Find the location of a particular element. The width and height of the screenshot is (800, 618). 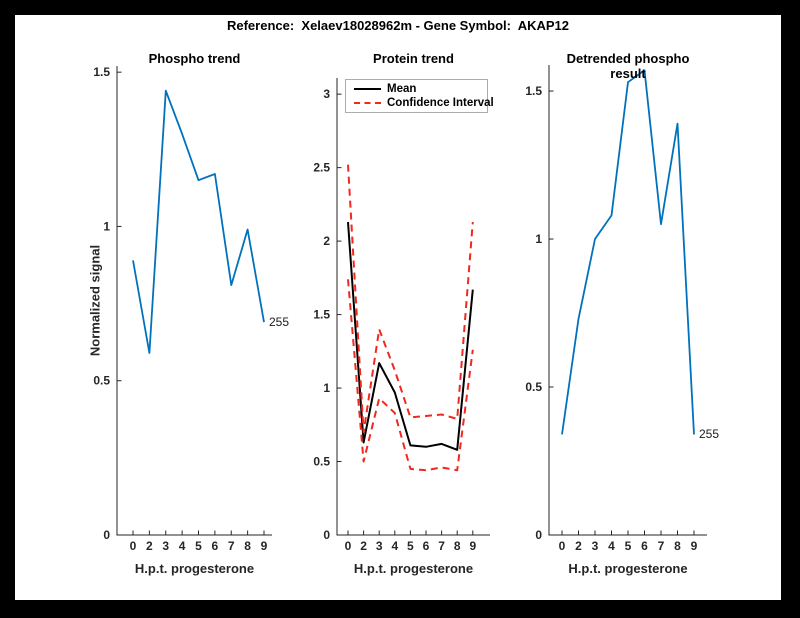

y-tick-label: 2 is located at coordinates (326, 241).